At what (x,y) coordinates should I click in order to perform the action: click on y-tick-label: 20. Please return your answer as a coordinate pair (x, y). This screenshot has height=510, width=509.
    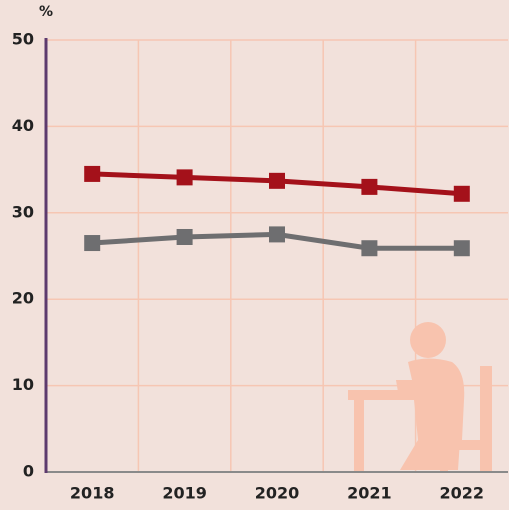
    Looking at the image, I should click on (23, 298).